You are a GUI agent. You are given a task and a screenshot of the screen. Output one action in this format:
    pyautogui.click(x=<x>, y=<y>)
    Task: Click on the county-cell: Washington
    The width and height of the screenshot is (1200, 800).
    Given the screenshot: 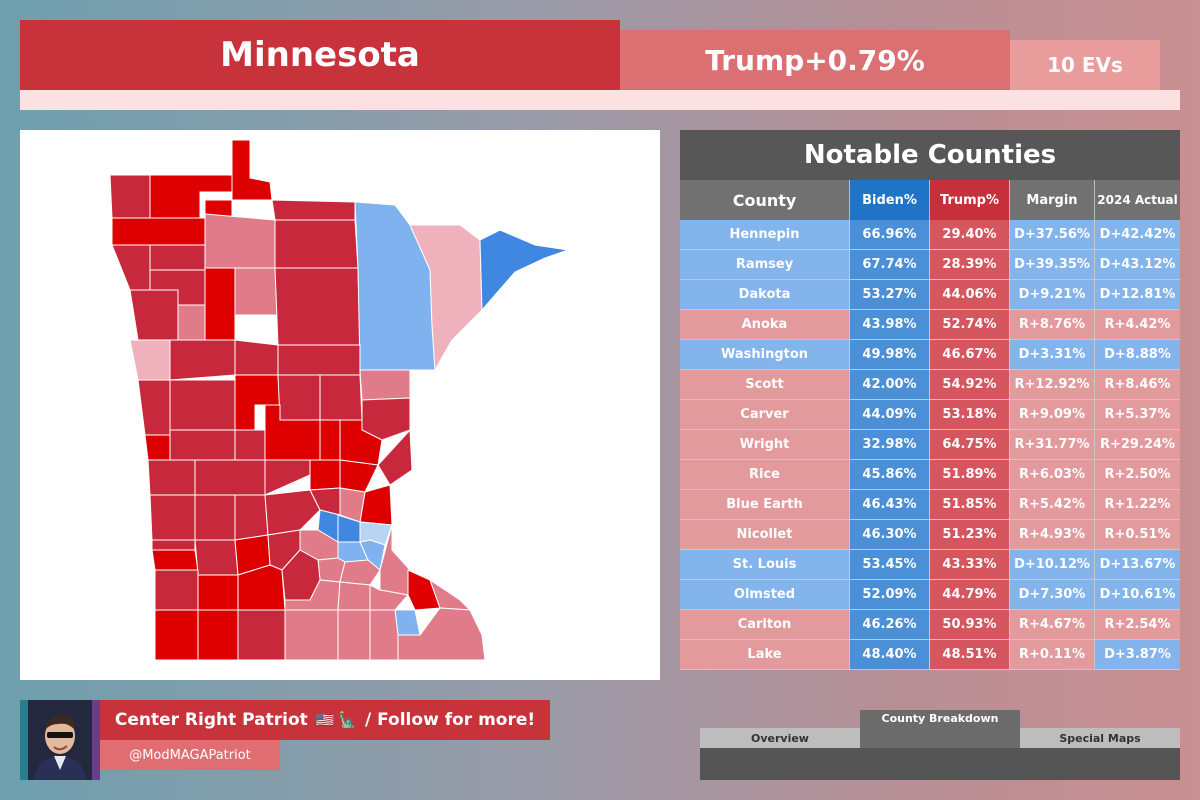 What is the action you would take?
    pyautogui.click(x=765, y=355)
    